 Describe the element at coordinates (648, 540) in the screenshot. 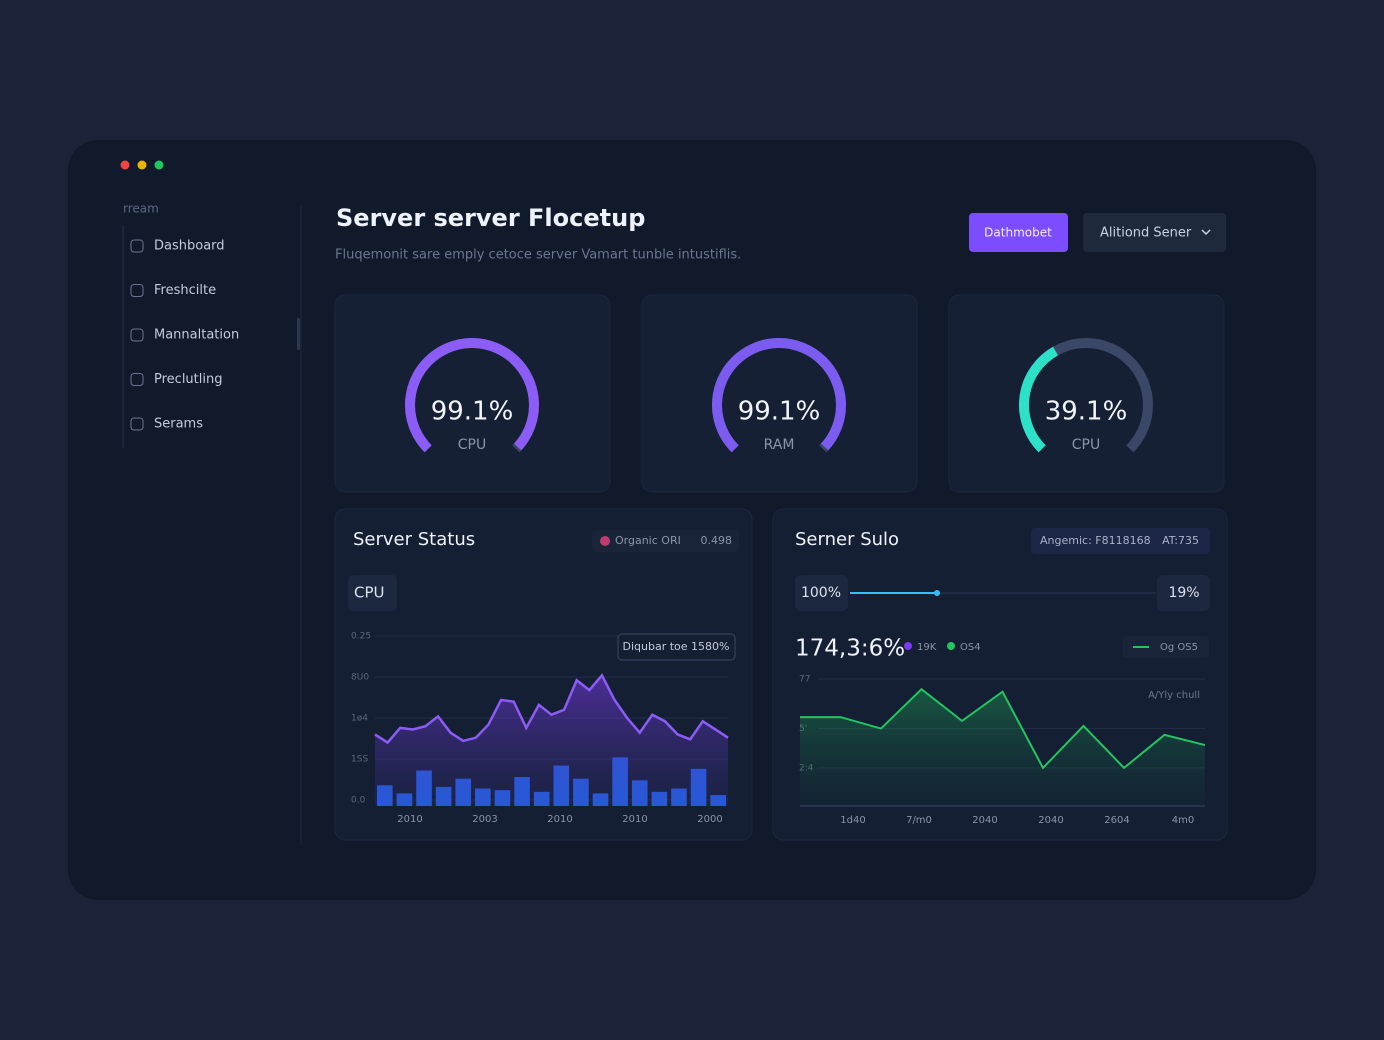

I see `legend-label: Organic ORI` at that location.